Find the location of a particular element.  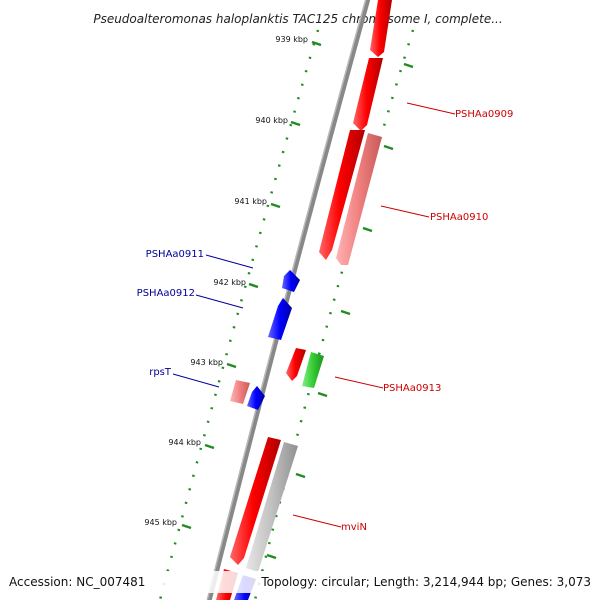

leader-rpsT is located at coordinates (196, 380).